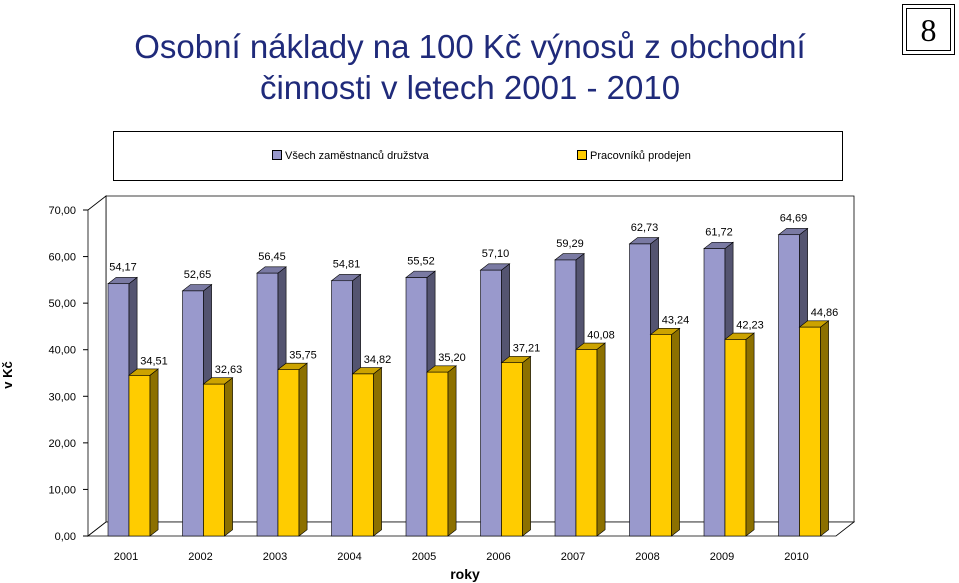  What do you see at coordinates (228, 457) in the screenshot?
I see `bar-series2-2002-side` at bounding box center [228, 457].